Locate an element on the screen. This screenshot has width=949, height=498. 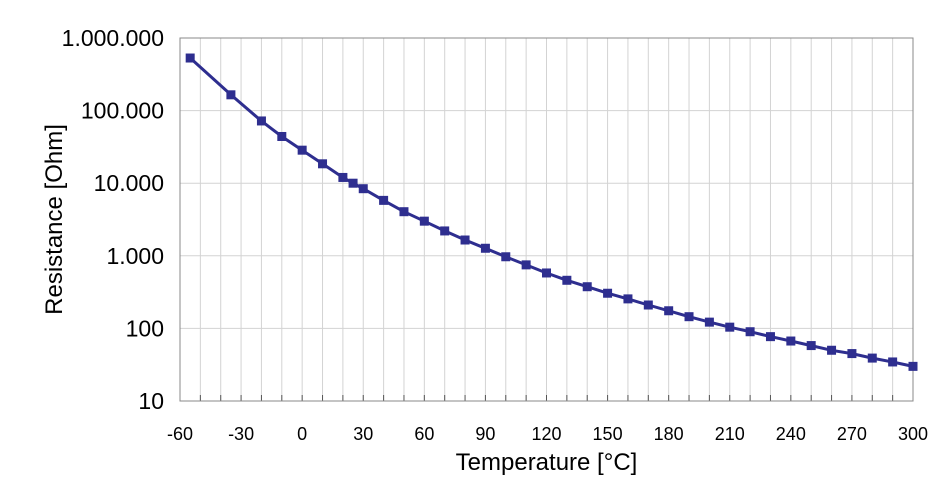
y-tick-label: 100.000 is located at coordinates (122, 111).